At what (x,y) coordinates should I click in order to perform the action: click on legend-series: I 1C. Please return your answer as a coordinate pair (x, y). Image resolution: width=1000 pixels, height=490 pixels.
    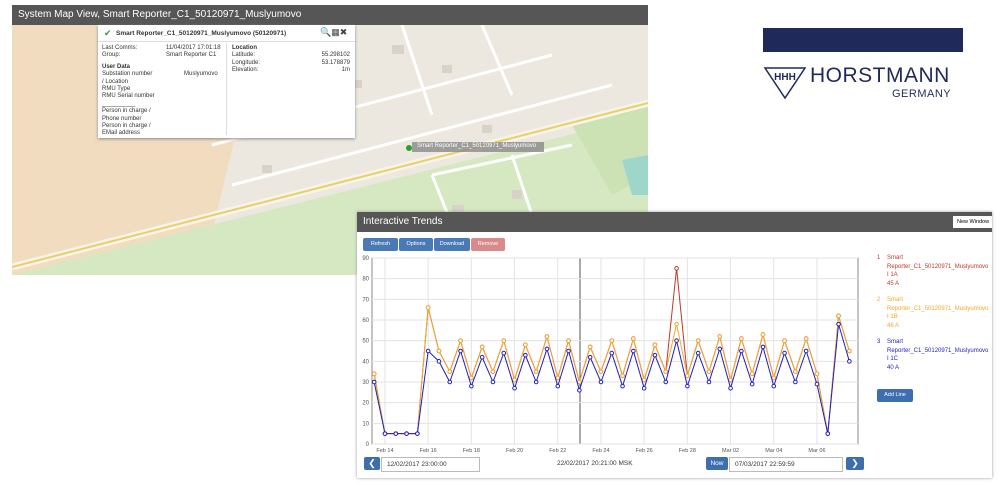
    Looking at the image, I should click on (893, 359).